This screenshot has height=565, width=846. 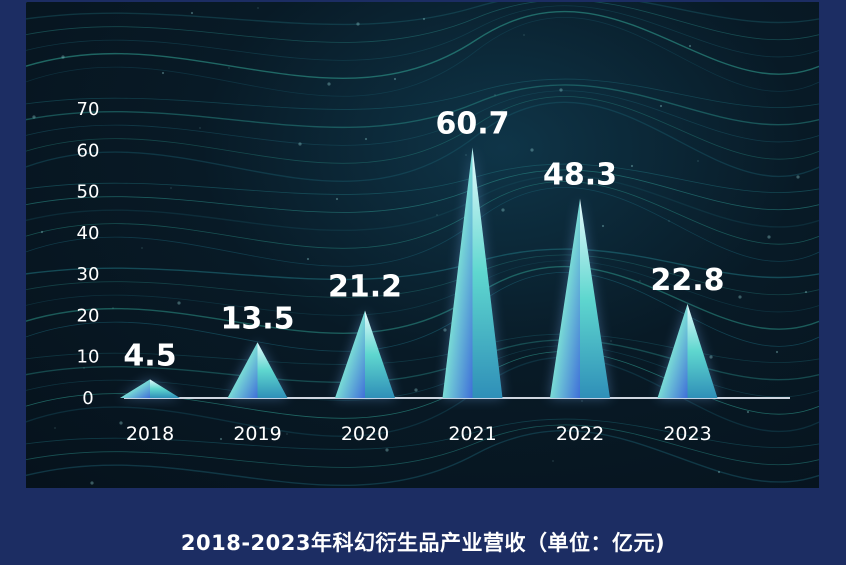 I want to click on y-axis: 0 10 20 30 40 50 60 70, so click(x=88, y=254).